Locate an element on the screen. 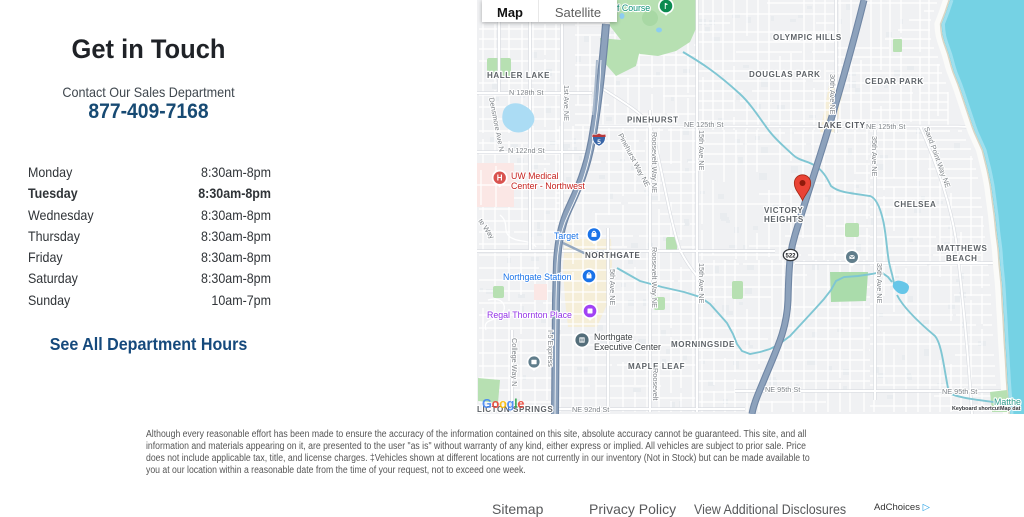 Image resolution: width=1024 pixels, height=517 pixels. svg-text: 30th Ave NE is located at coordinates (832, 94).